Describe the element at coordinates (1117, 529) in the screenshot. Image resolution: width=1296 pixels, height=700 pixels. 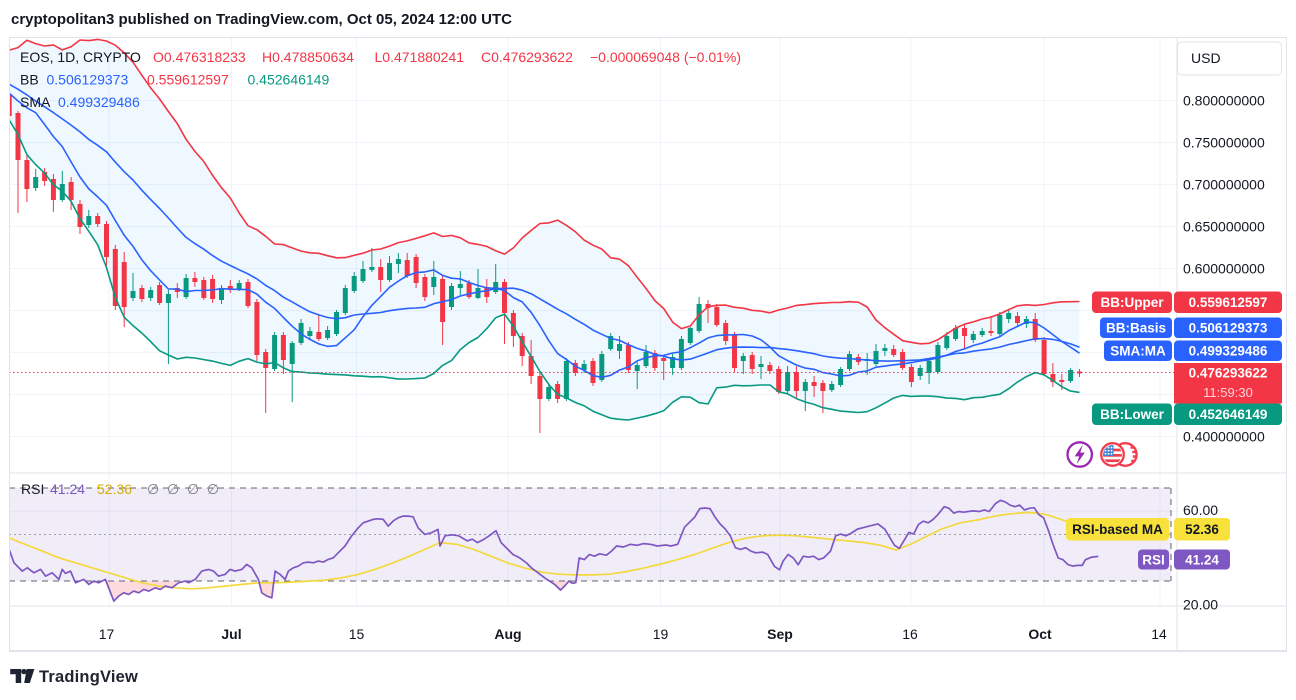
I see `svg-text: RSI-based MA` at that location.